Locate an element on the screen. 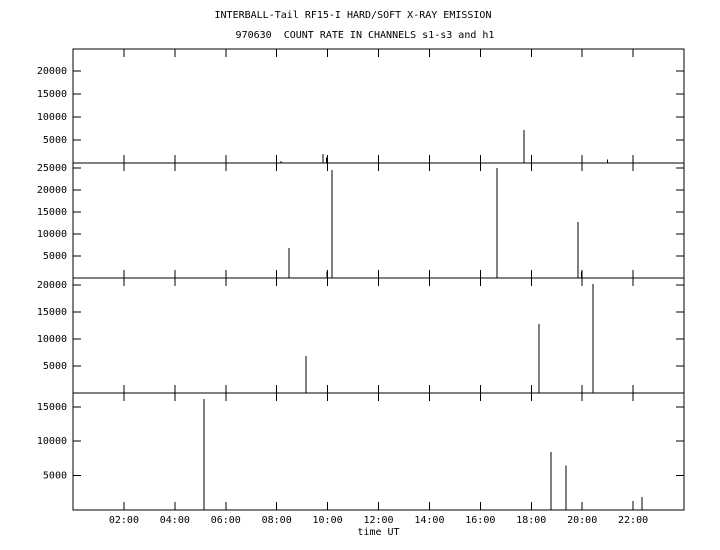 Image resolution: width=720 pixels, height=550 pixels. x-tick-label: 02:00 is located at coordinates (124, 520).